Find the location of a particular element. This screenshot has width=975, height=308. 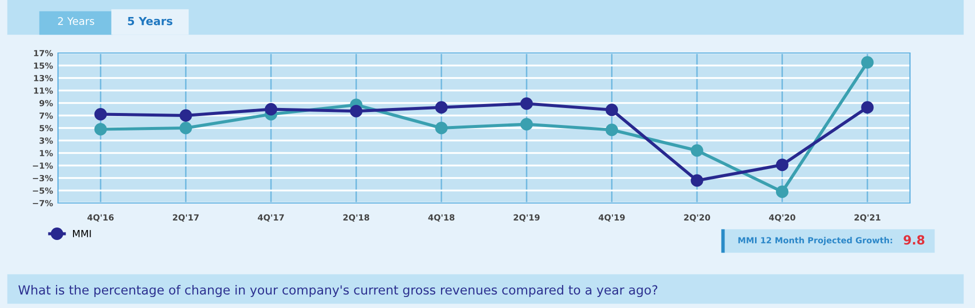

legend-label: MMI is located at coordinates (82, 234).